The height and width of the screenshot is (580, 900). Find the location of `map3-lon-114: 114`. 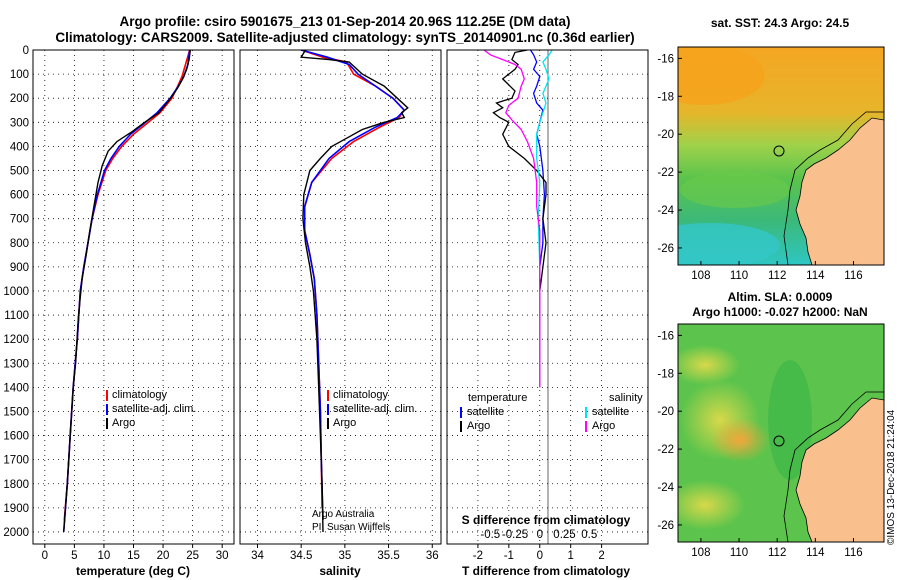

map3-lon-114: 114 is located at coordinates (815, 276).